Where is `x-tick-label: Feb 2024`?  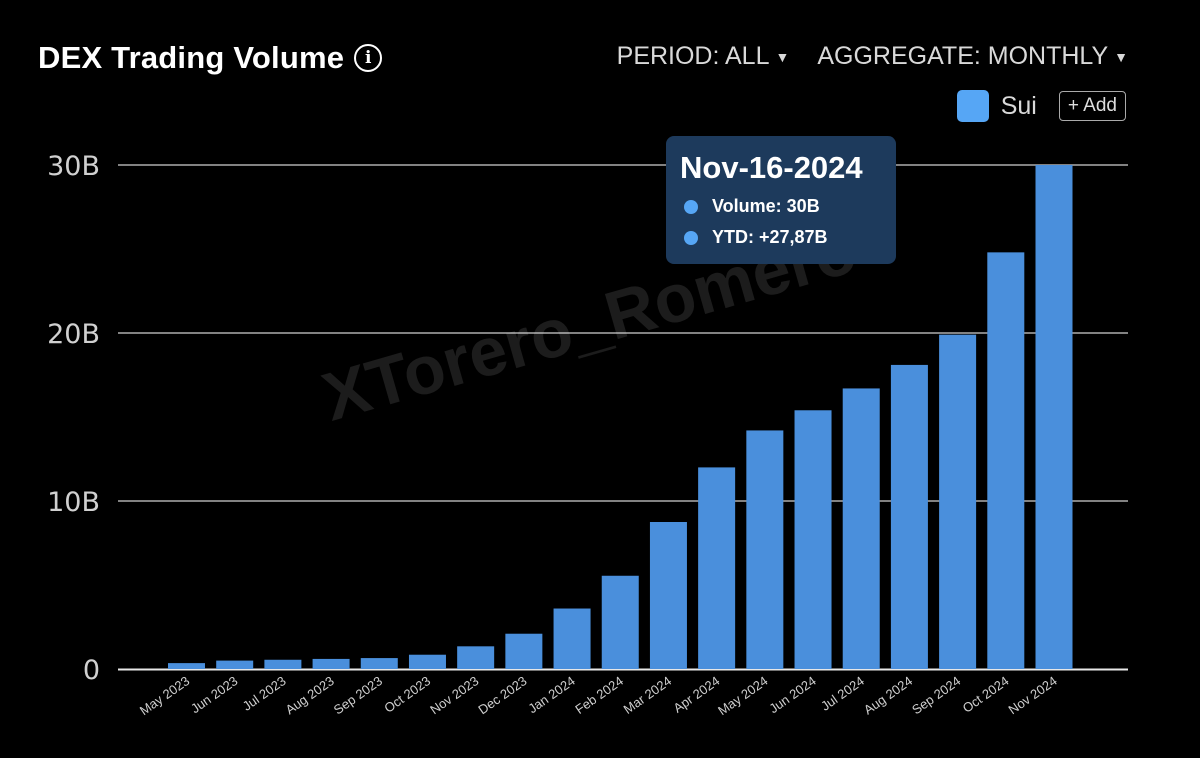 x-tick-label: Feb 2024 is located at coordinates (599, 695).